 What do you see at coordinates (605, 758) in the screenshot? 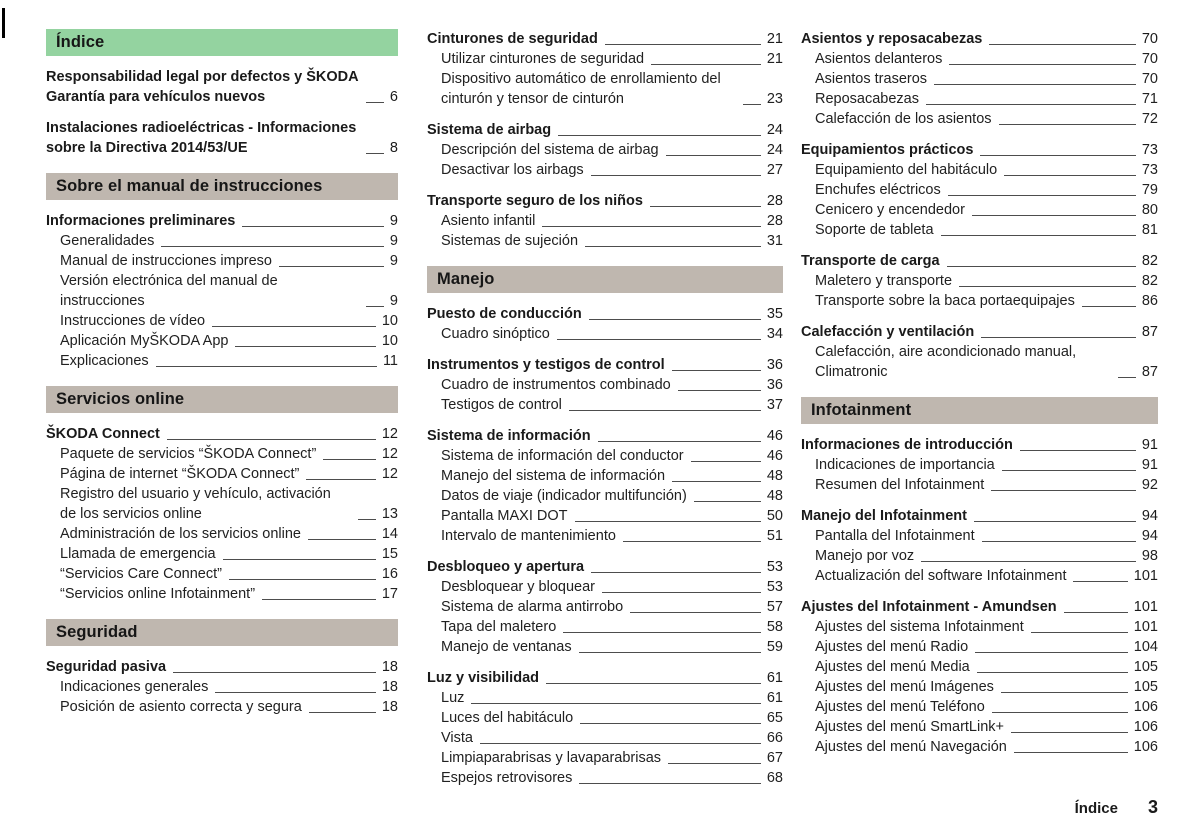
I see `toc-entry: Limpiaparabrisas y lavaparabrisas 67` at bounding box center [605, 758].